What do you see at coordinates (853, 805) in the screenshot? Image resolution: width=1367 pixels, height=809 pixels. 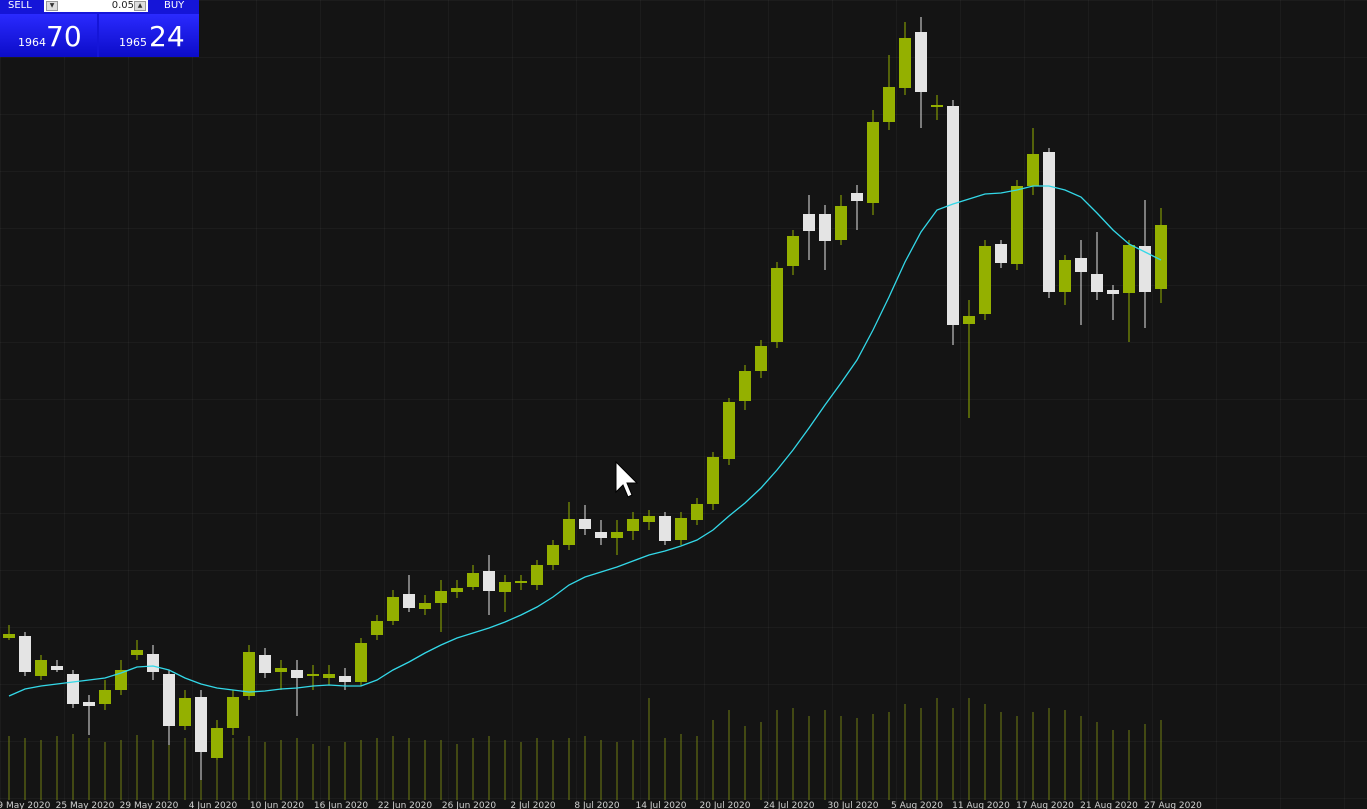 I see `x-tick-label: 30 Jul 2020` at bounding box center [853, 805].